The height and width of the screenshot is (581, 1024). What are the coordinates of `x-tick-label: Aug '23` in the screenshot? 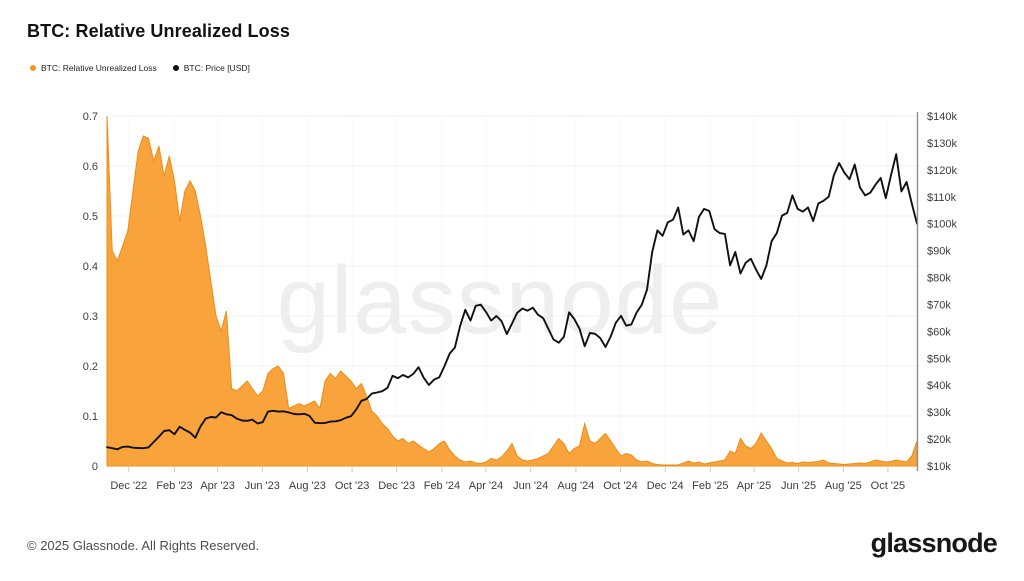 It's located at (307, 486).